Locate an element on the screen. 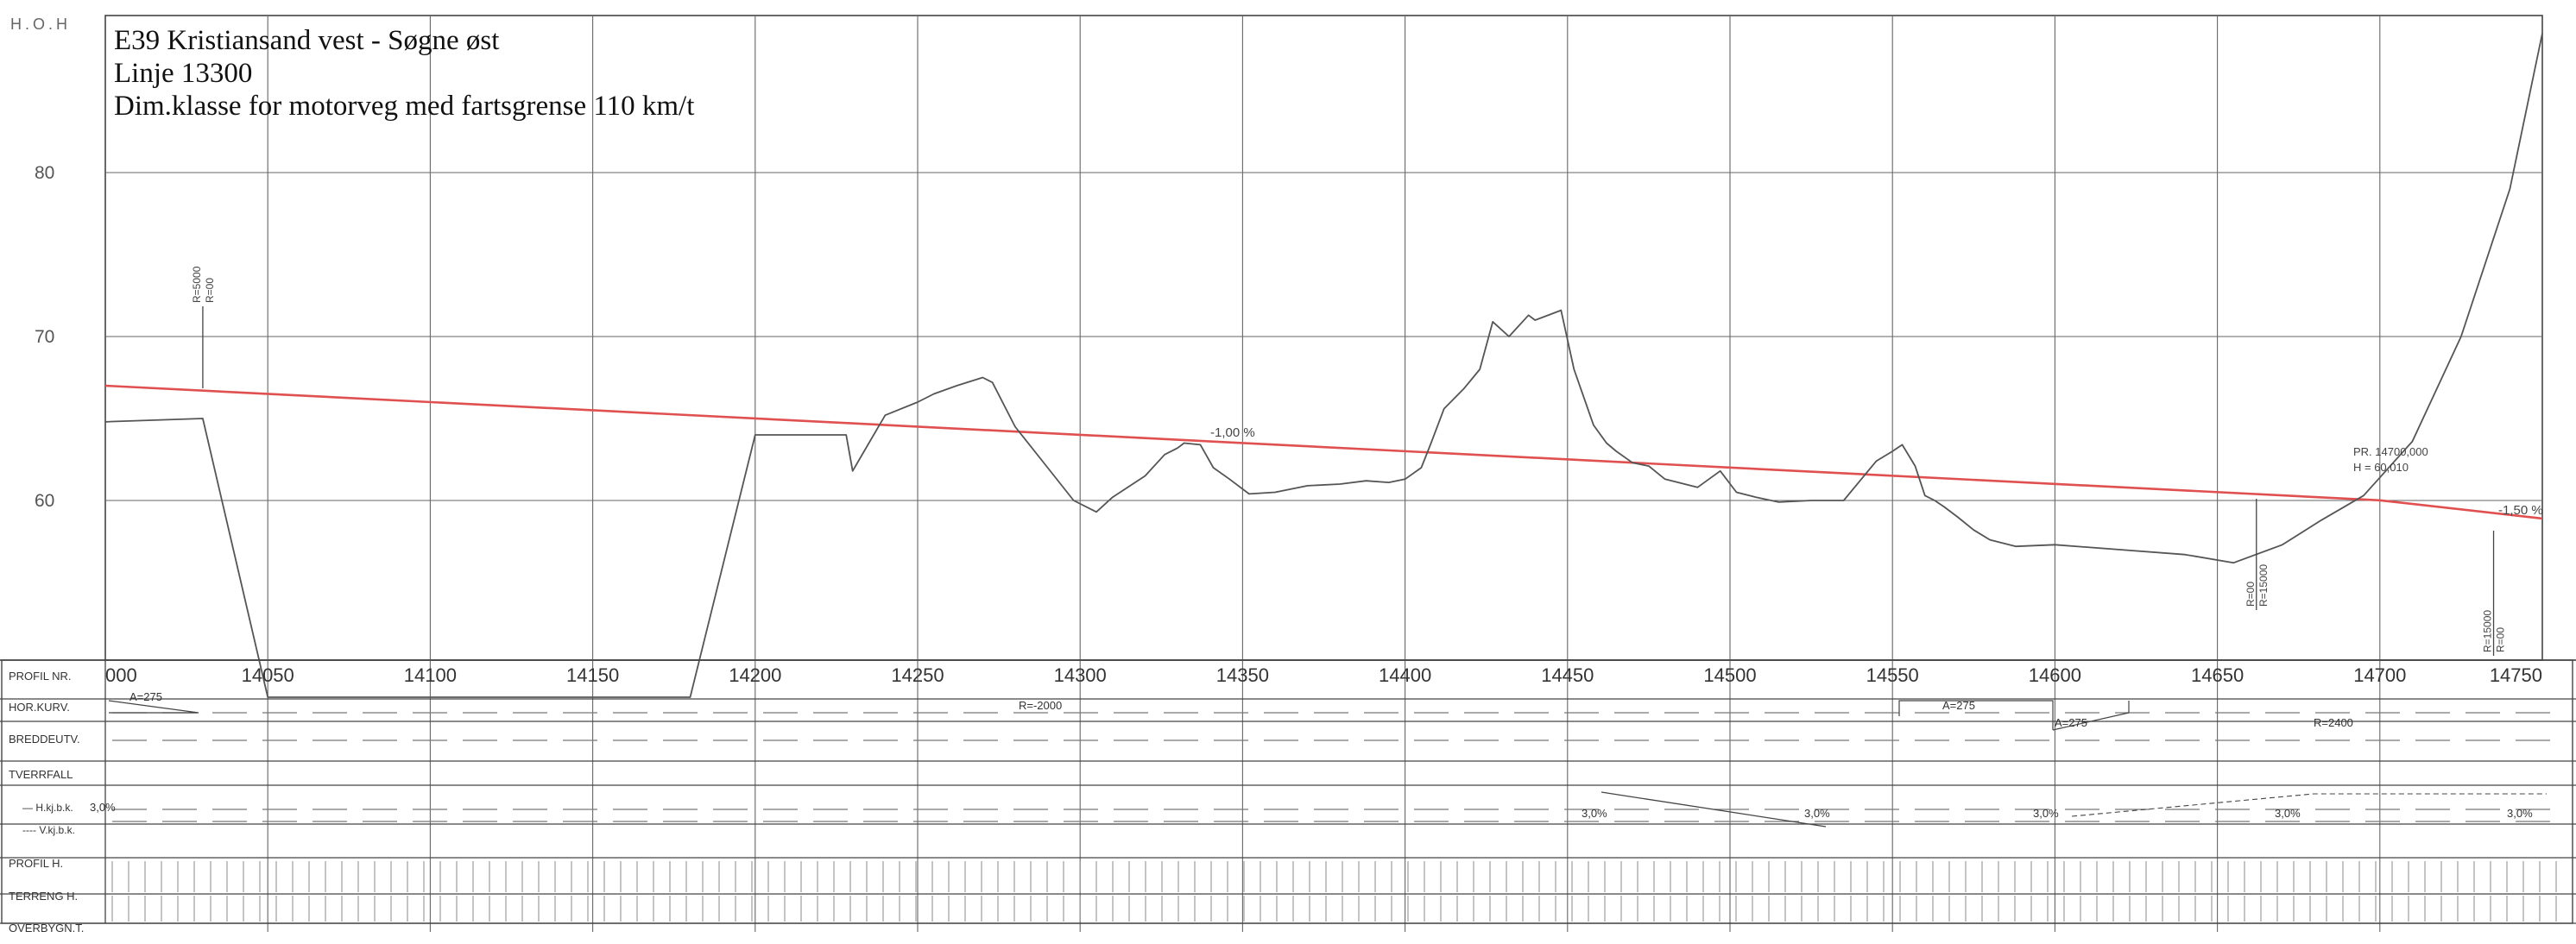  x-tick-label-first: 000 is located at coordinates (121, 675).